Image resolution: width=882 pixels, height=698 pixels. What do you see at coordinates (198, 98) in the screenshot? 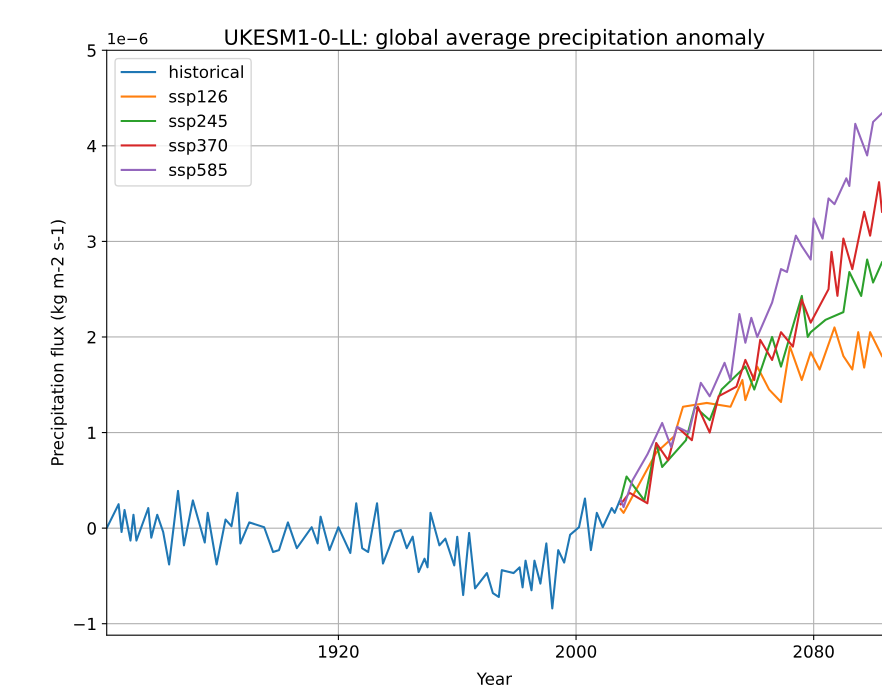
I see `legend-label: ssp126` at bounding box center [198, 98].